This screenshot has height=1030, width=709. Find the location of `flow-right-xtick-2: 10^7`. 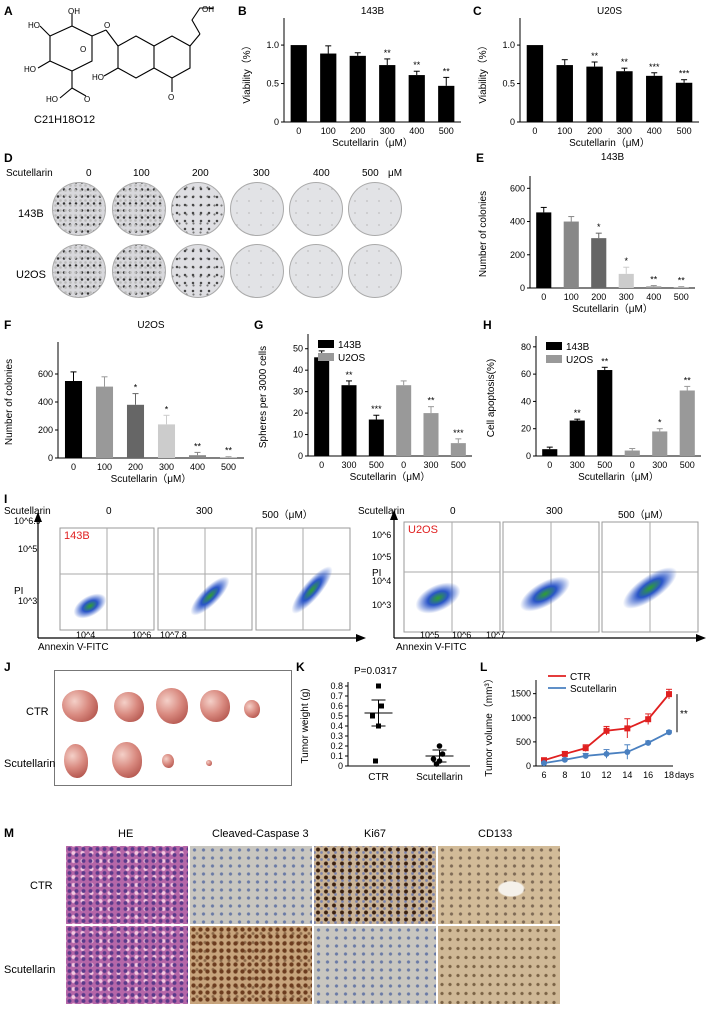

flow-right-xtick-2: 10^7 is located at coordinates (496, 635).